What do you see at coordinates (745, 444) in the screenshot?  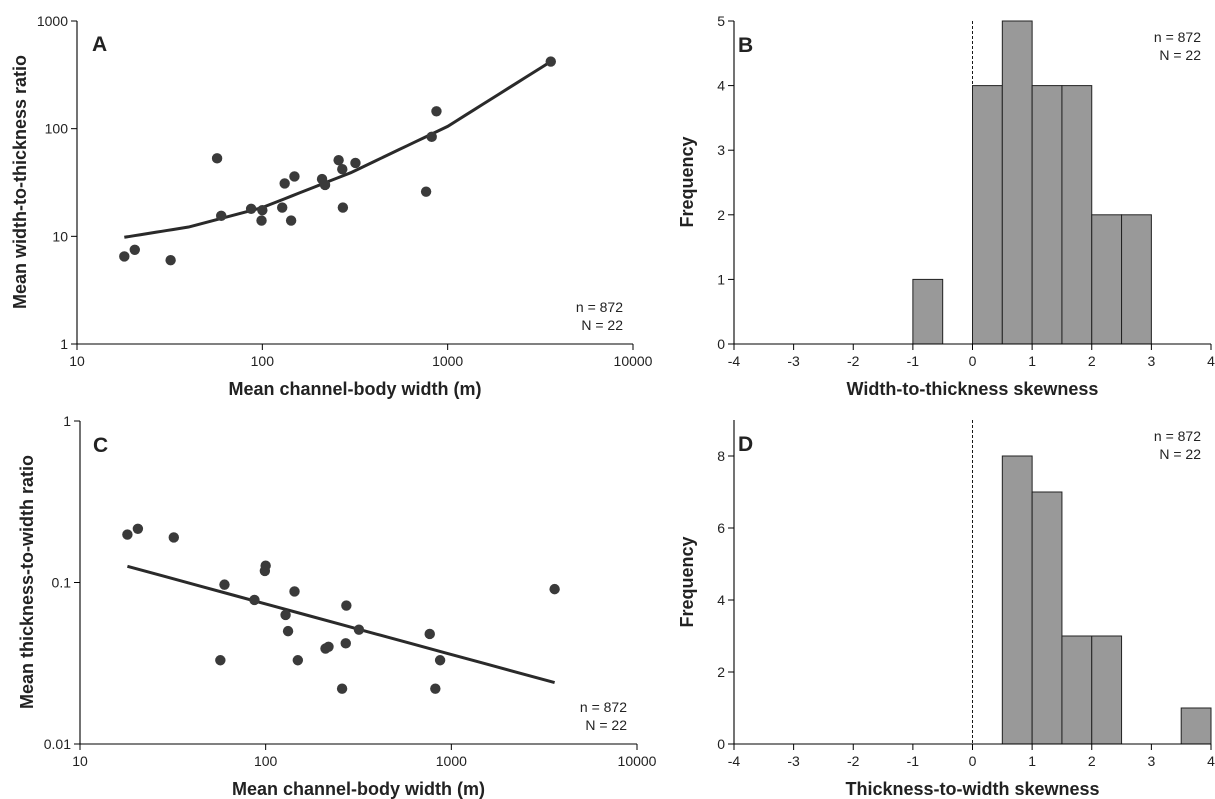 I see `panel-letter: D` at bounding box center [745, 444].